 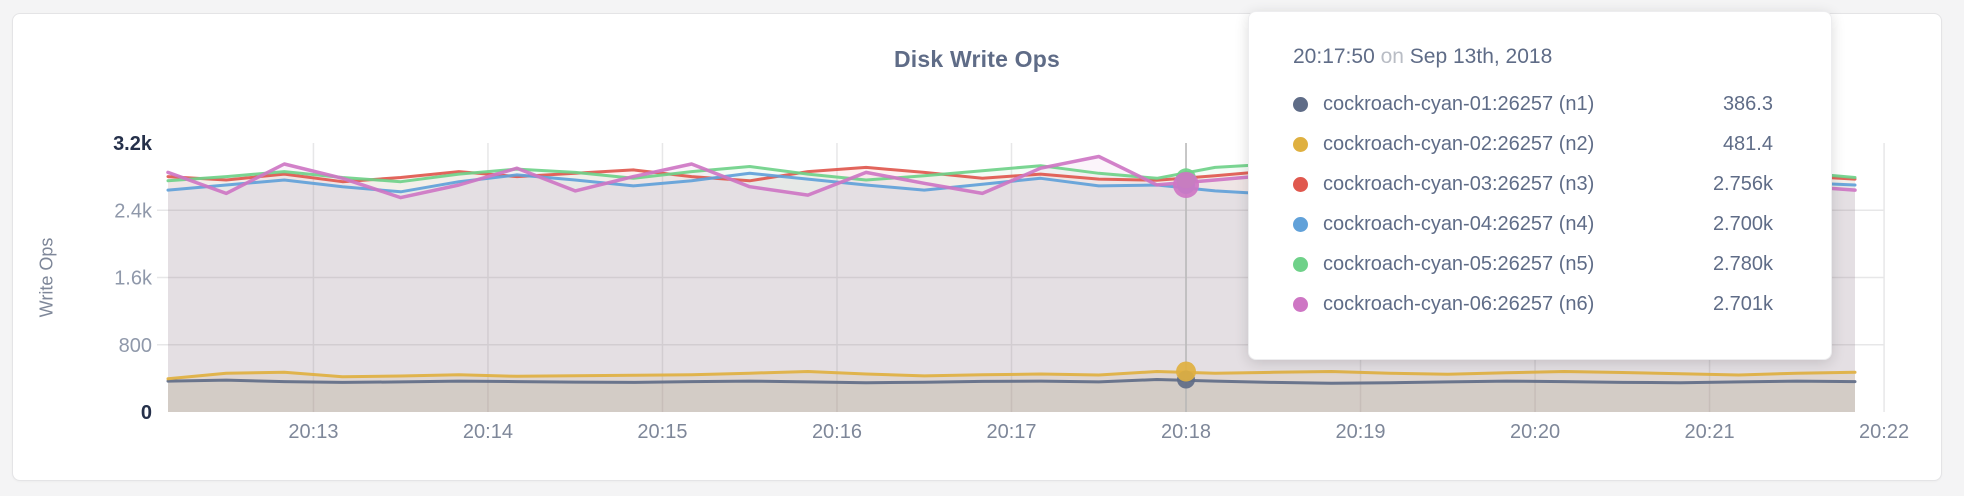 I want to click on x-tick-label: 20:22, so click(x=1884, y=432).